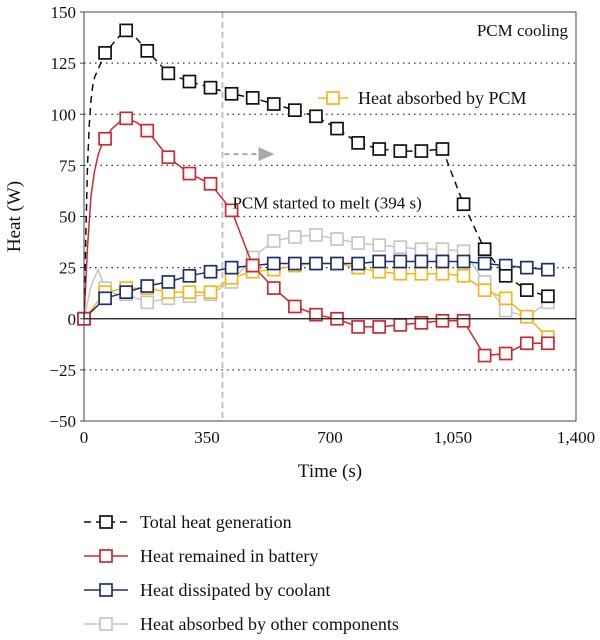 The image size is (600, 640). Describe the element at coordinates (64, 12) in the screenshot. I see `y-tick-label: 150` at that location.